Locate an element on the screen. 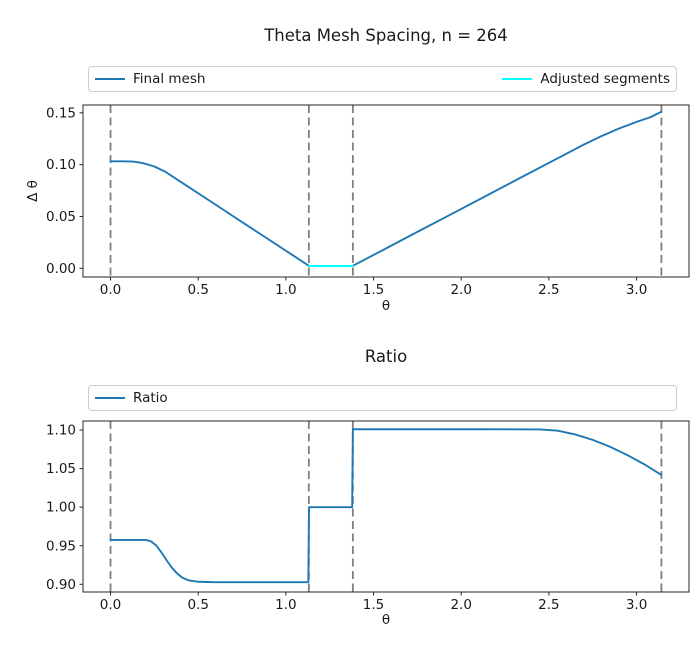 The width and height of the screenshot is (700, 650). top-x-axis-label: θ is located at coordinates (386, 306).